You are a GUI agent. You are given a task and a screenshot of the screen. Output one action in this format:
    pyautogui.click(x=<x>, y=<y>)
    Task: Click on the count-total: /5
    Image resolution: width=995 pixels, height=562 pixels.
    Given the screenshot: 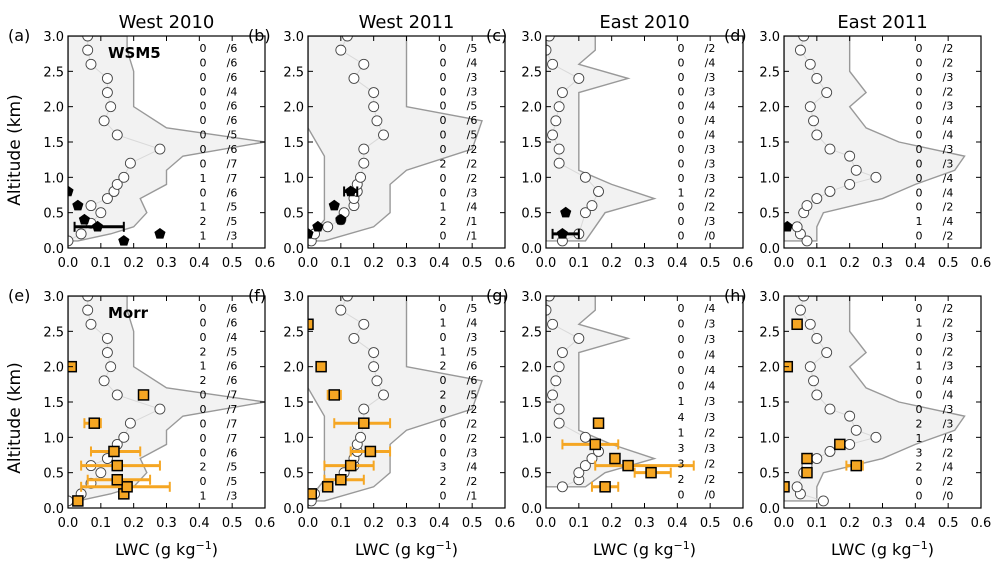 What is the action you would take?
    pyautogui.click(x=232, y=351)
    